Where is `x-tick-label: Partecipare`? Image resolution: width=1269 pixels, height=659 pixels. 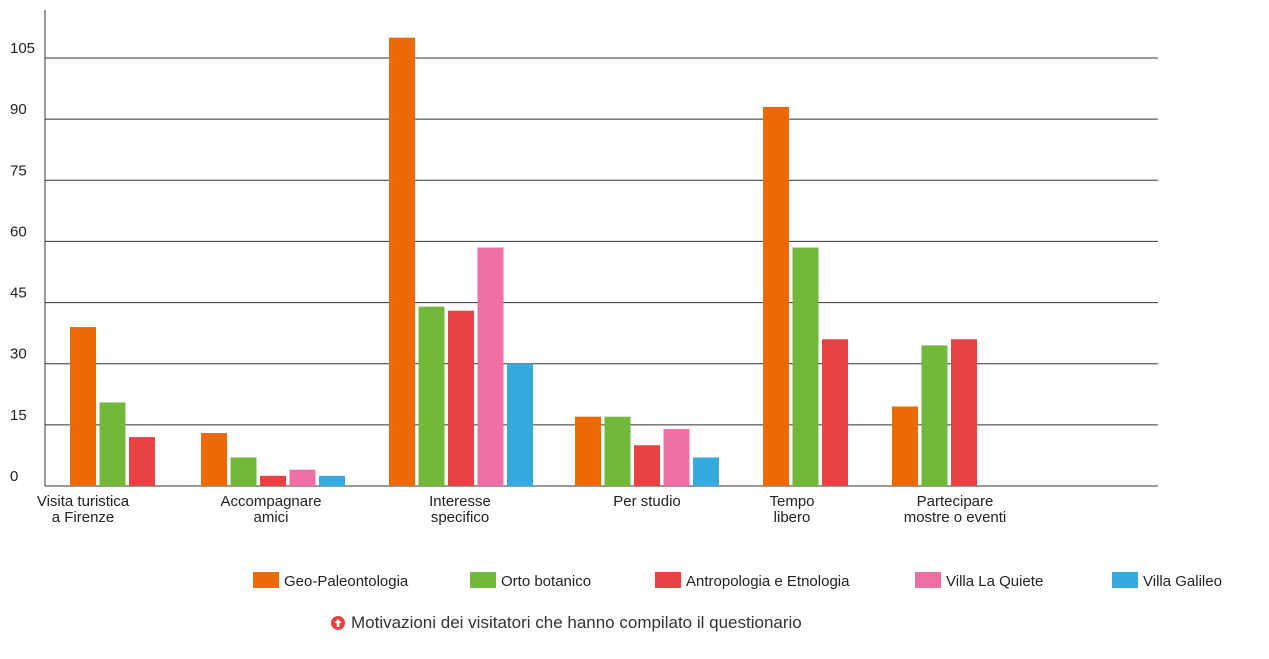
x-tick-label: Partecipare is located at coordinates (955, 501).